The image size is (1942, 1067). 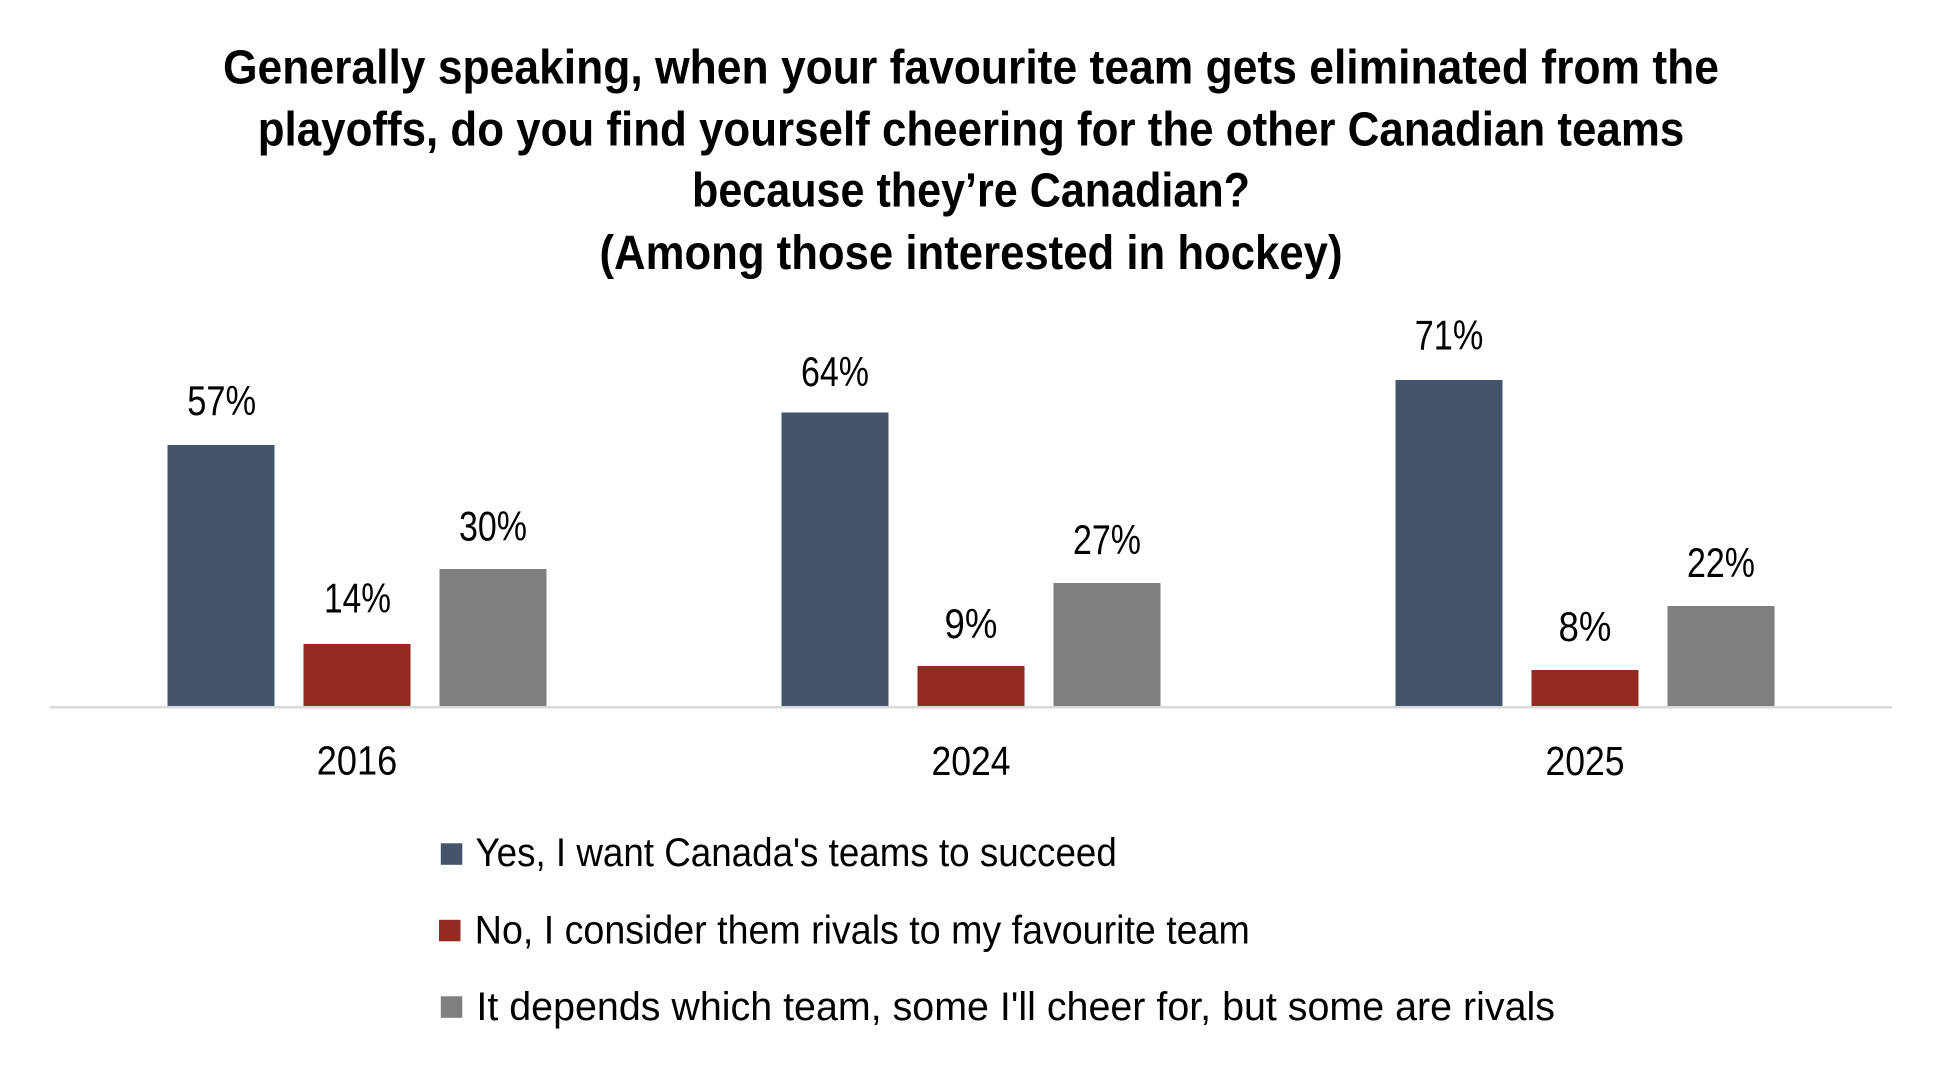 What do you see at coordinates (796, 853) in the screenshot?
I see `svg-text:Yes, I want Canada's teams to: Yes, I want Canada's teams to succeed` at bounding box center [796, 853].